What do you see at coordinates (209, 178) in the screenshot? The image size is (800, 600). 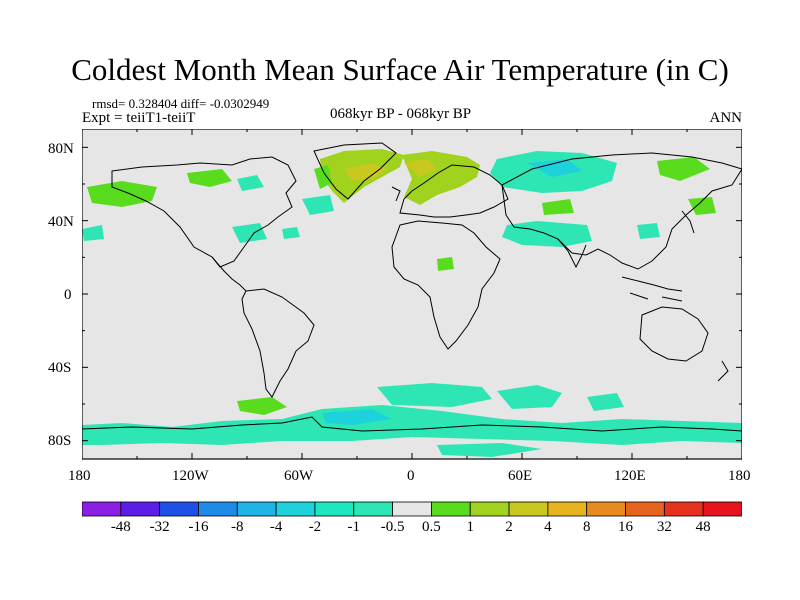 I see `canada-green` at bounding box center [209, 178].